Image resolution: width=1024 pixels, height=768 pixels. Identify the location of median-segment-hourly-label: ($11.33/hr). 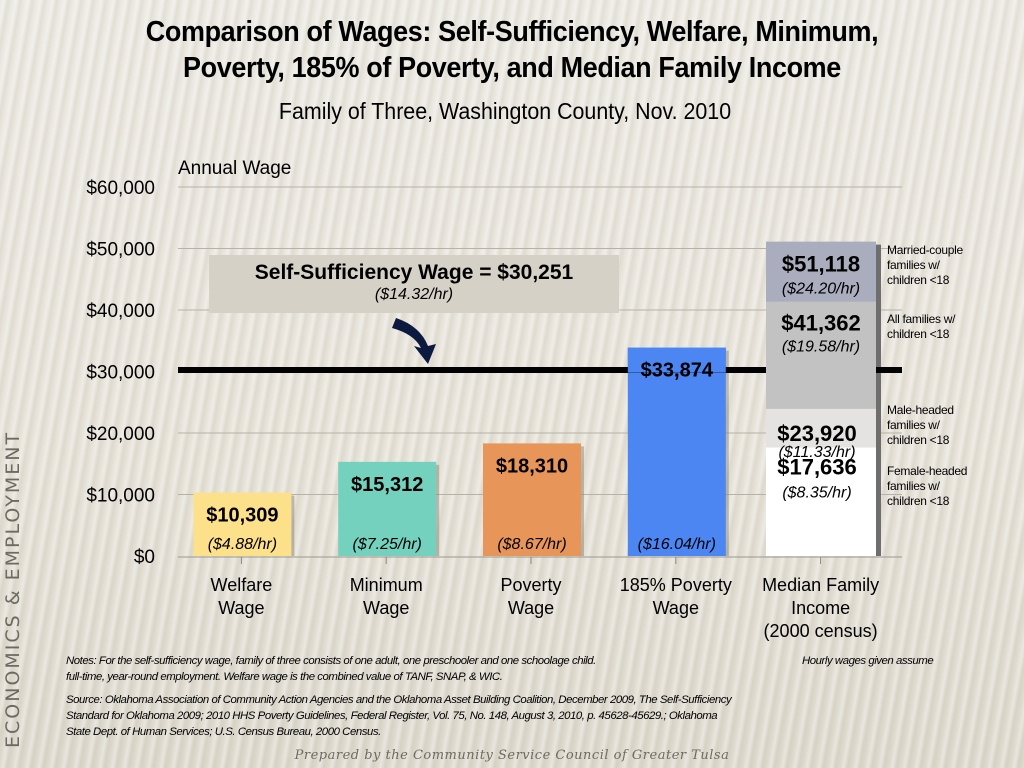
(816, 452).